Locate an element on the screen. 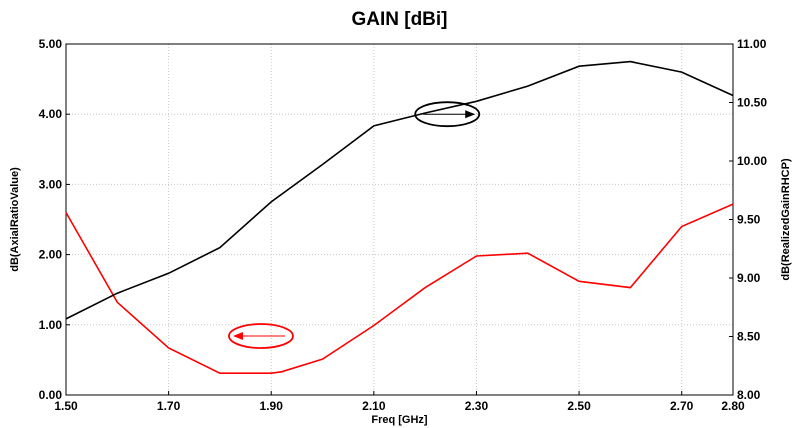 The image size is (799, 428). y-right-tick-label-4: 10.00 is located at coordinates (752, 161).